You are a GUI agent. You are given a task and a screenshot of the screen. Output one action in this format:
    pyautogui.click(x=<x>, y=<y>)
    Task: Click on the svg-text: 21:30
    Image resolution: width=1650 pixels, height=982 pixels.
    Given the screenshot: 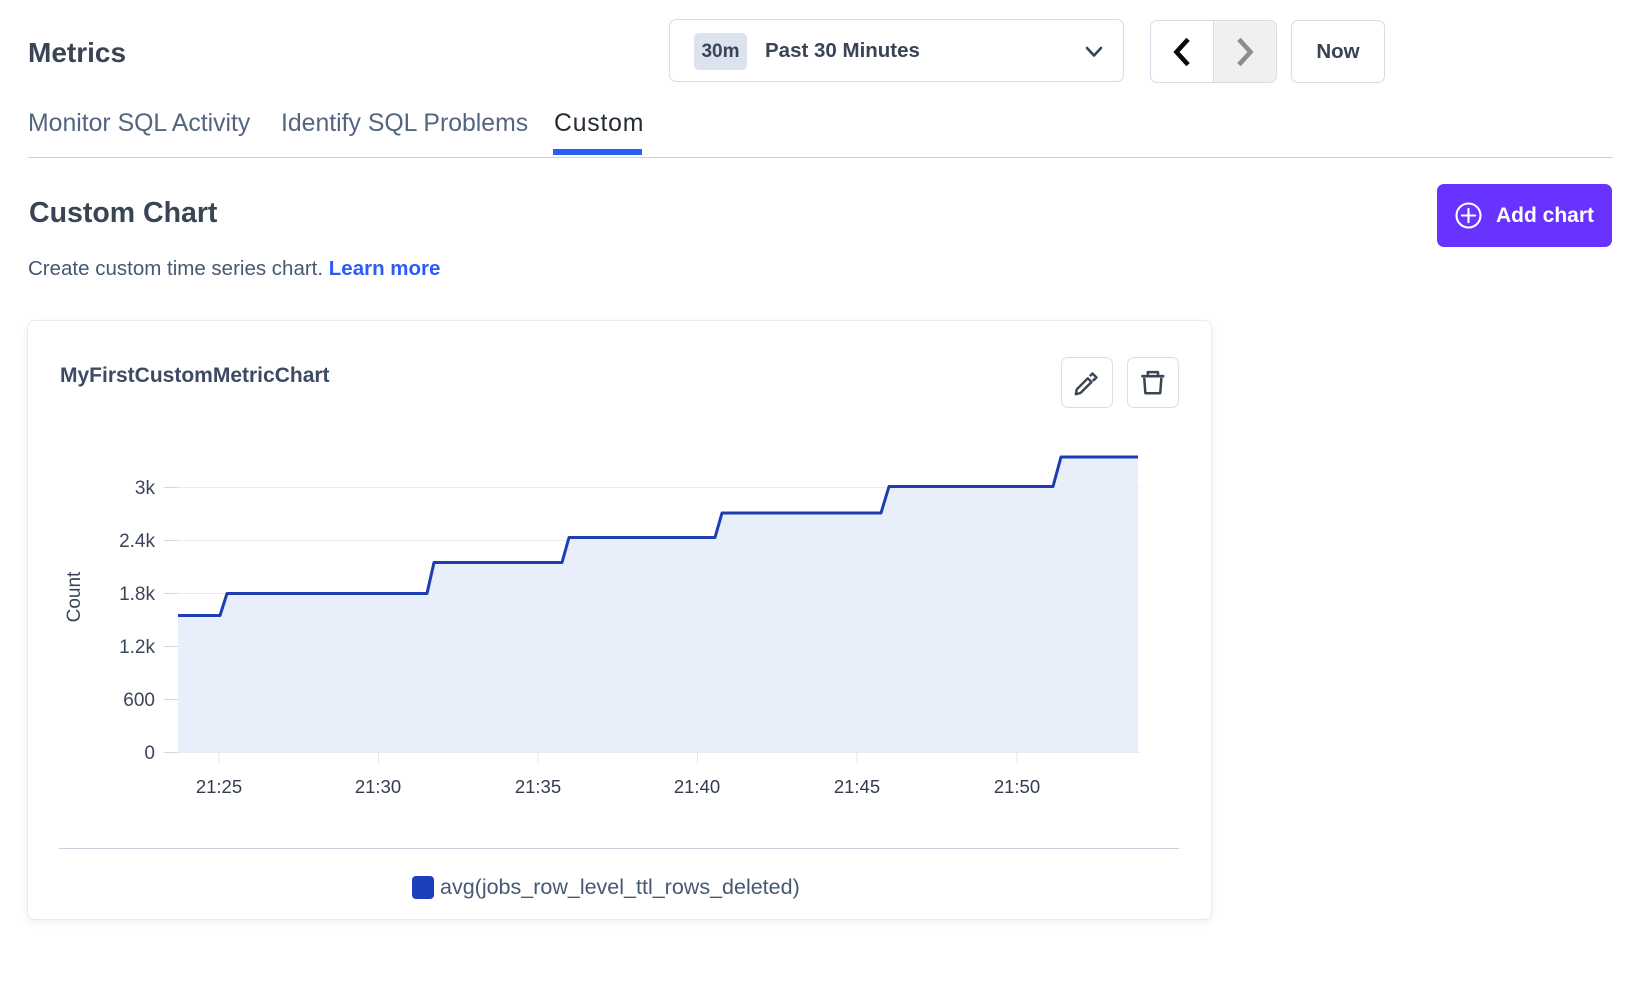 What is the action you would take?
    pyautogui.click(x=378, y=786)
    